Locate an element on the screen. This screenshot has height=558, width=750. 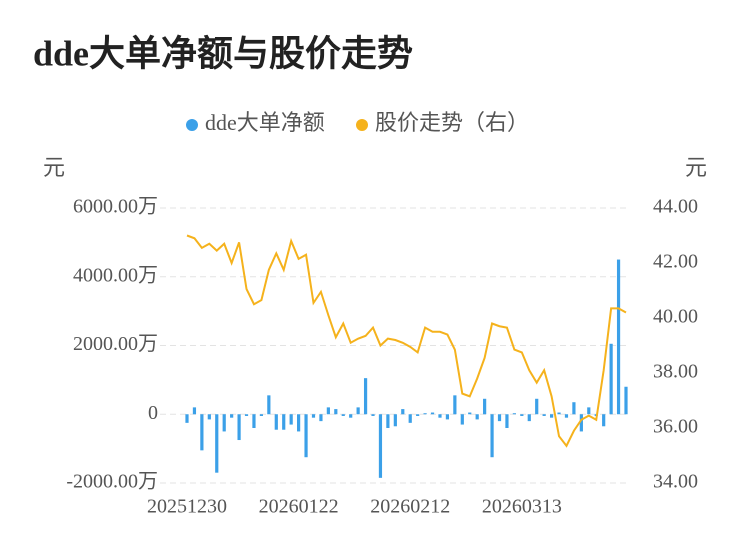
y2-tick-label: 36.00 is located at coordinates (675, 427).